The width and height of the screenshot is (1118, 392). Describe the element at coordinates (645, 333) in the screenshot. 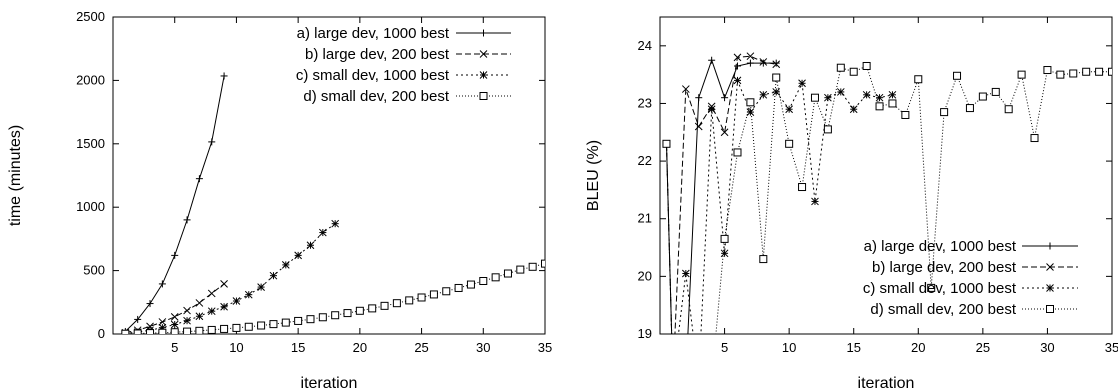

I see `y-tick-label: 19` at that location.